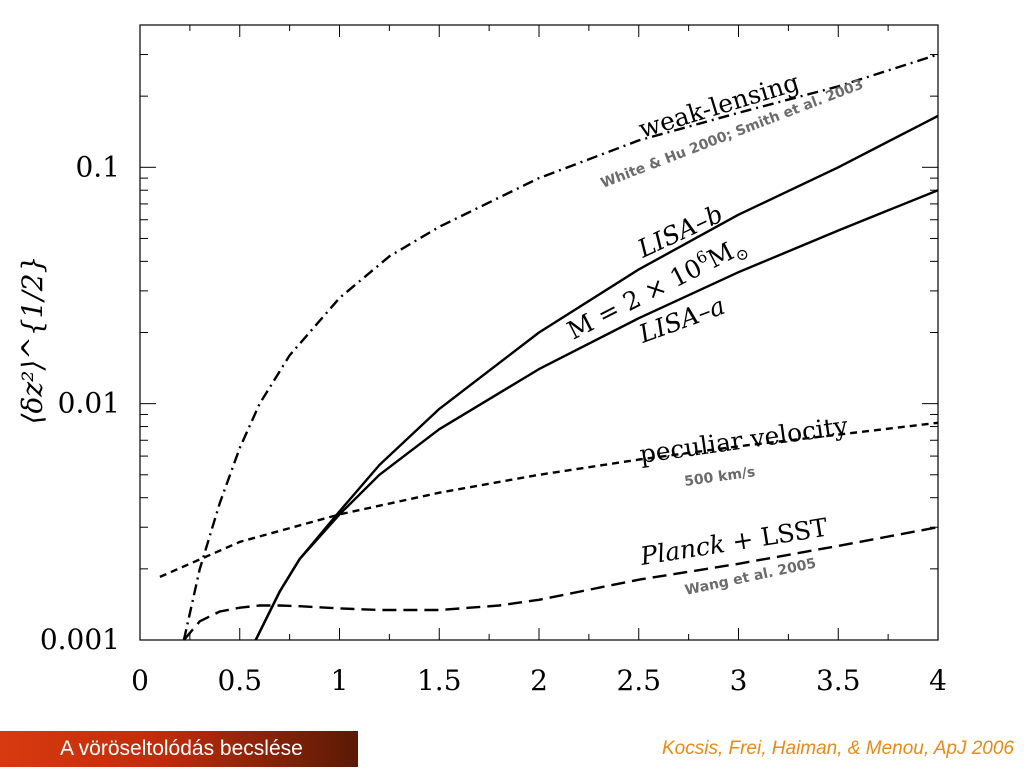  I want to click on y-axis-label: ⟨δz²⟩^{1/2}, so click(32, 340).